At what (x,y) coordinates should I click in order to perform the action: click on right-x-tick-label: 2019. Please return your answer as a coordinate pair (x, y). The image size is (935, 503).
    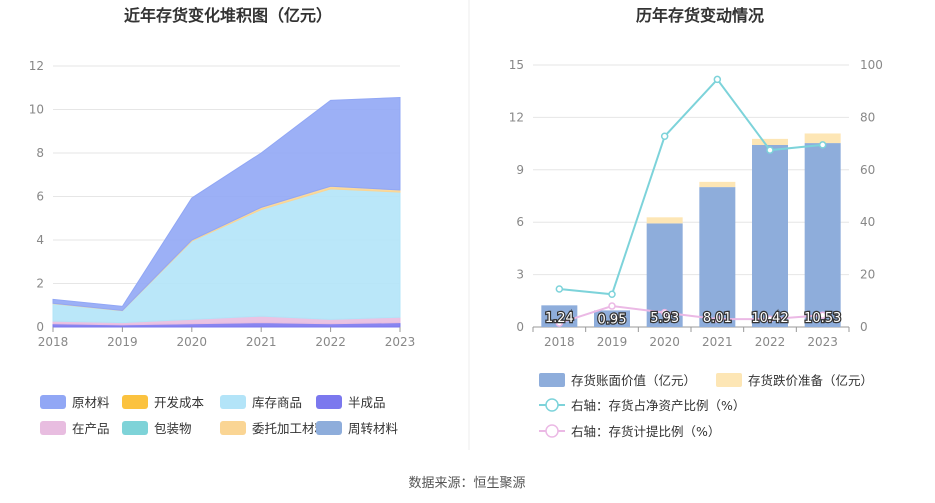
    Looking at the image, I should click on (612, 342).